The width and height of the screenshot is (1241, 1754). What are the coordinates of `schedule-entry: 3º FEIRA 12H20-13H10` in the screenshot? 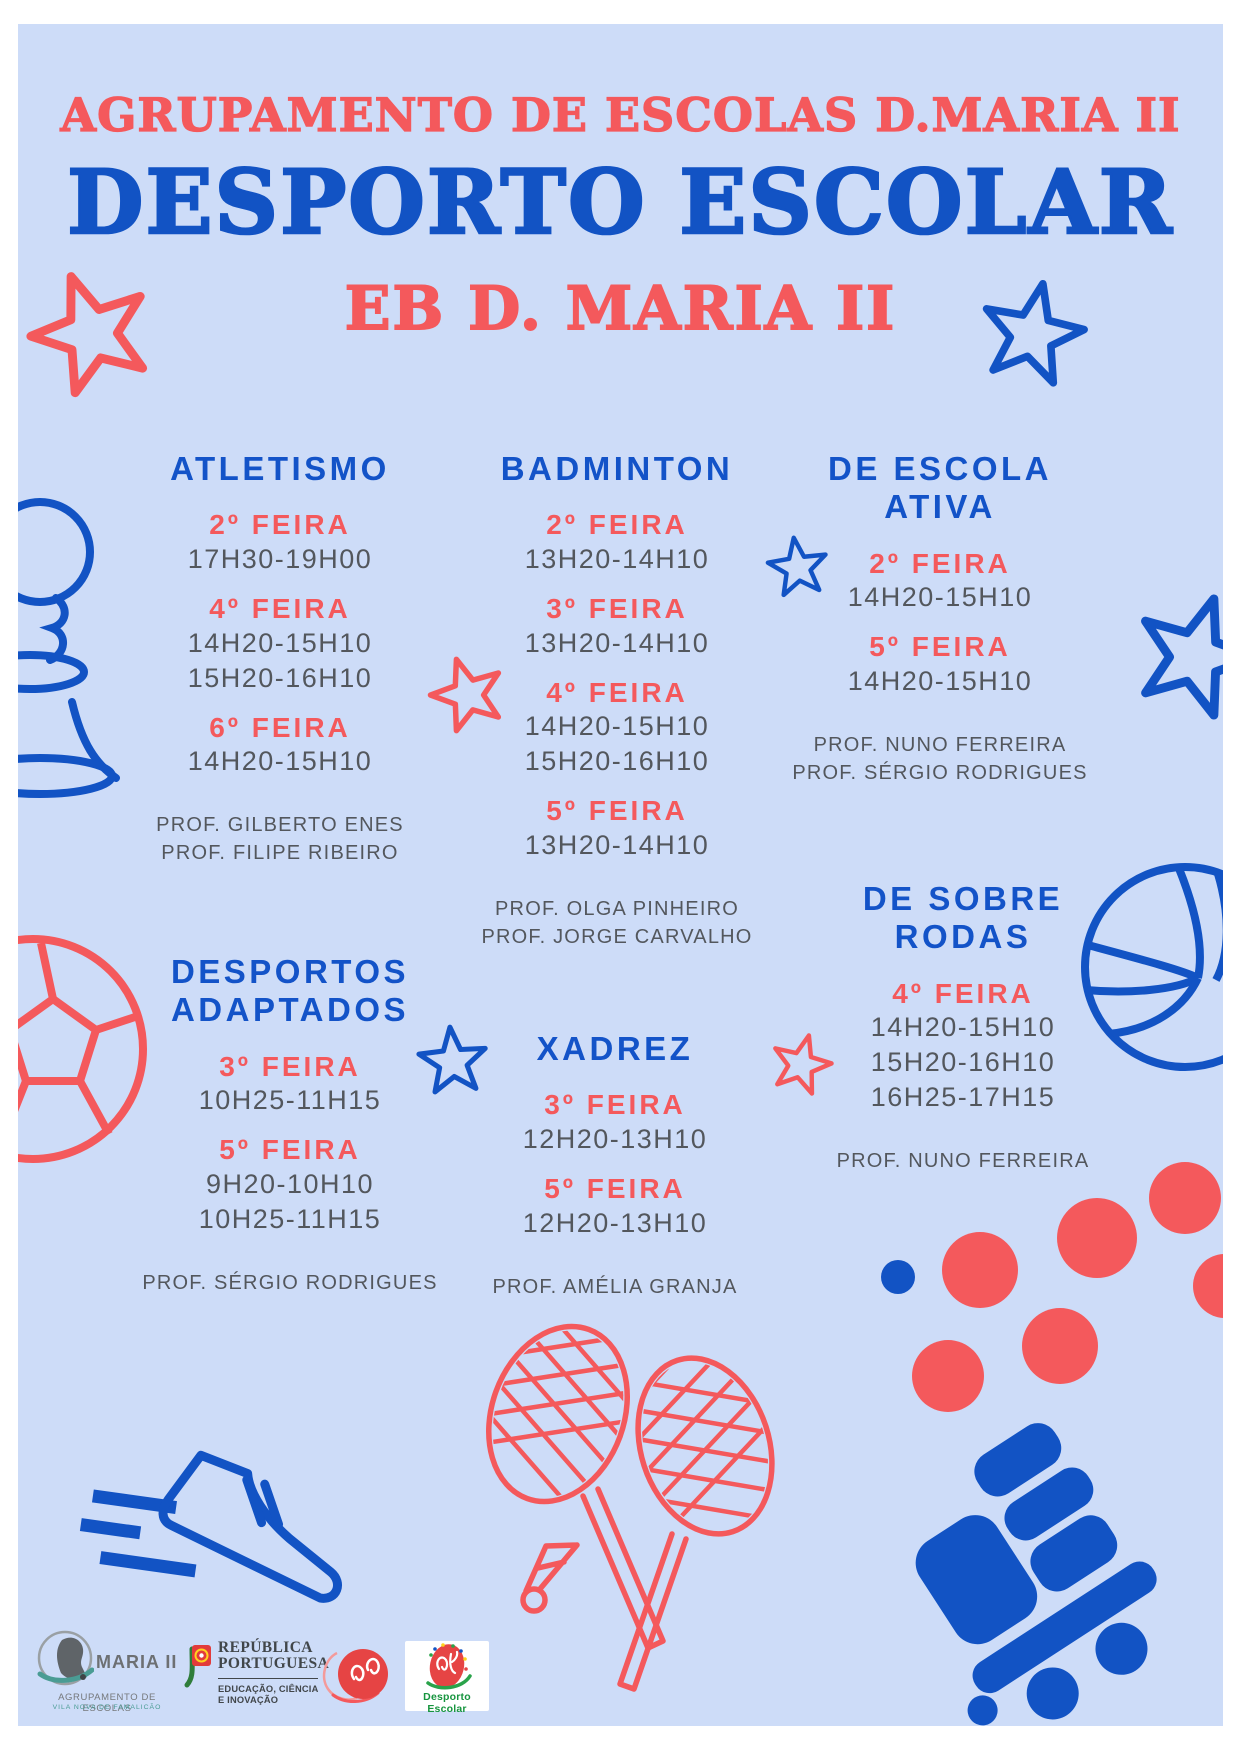 It's located at (615, 1122).